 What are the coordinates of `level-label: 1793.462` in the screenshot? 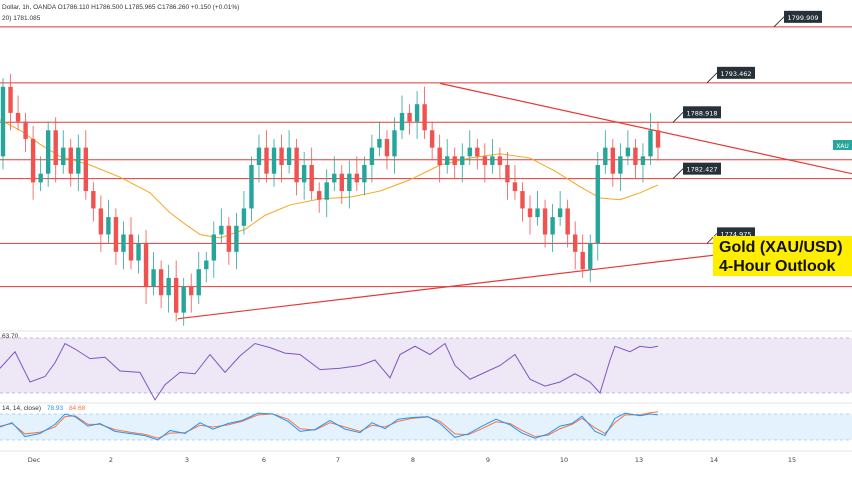 It's located at (735, 74).